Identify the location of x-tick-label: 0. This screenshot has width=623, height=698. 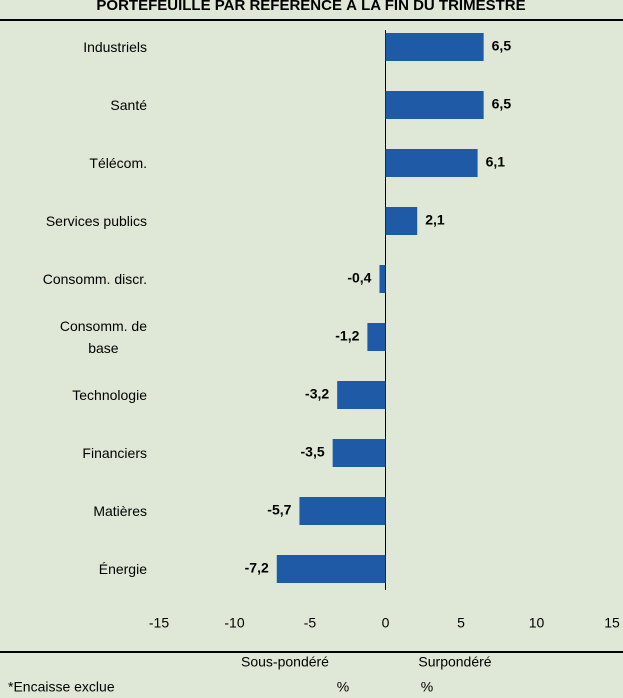
(386, 623).